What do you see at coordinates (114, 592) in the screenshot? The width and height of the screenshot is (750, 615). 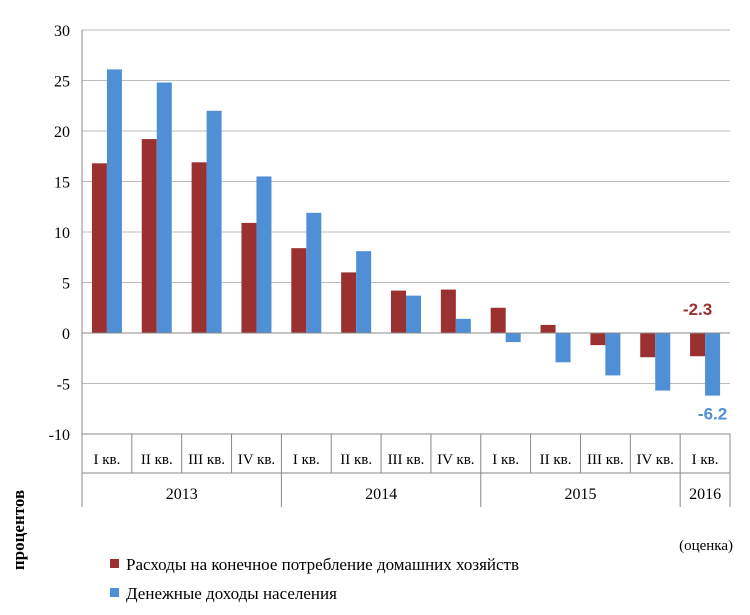 I see `legend-swatch-income` at bounding box center [114, 592].